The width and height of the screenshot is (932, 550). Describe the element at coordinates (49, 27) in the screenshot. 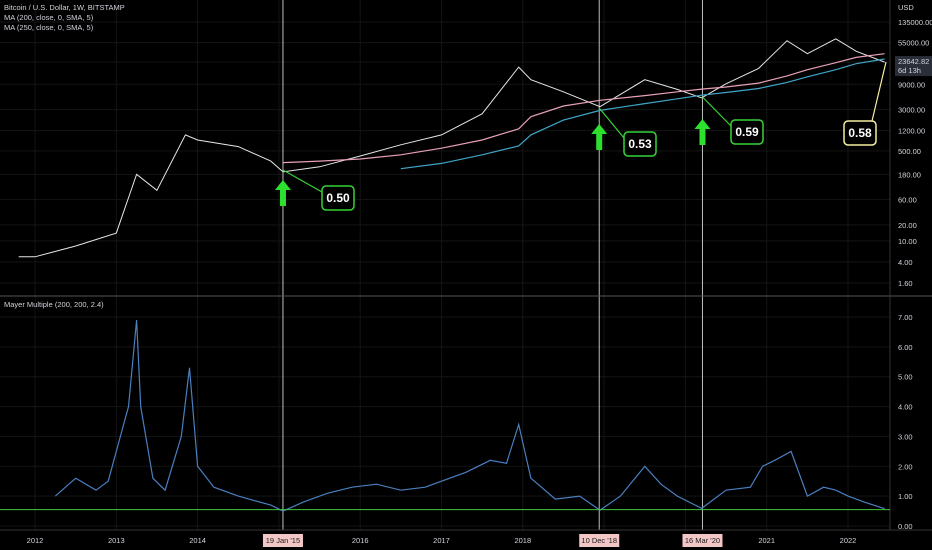

I see `ma250-legend: MA (250, close, 0, SMA, 5)` at that location.